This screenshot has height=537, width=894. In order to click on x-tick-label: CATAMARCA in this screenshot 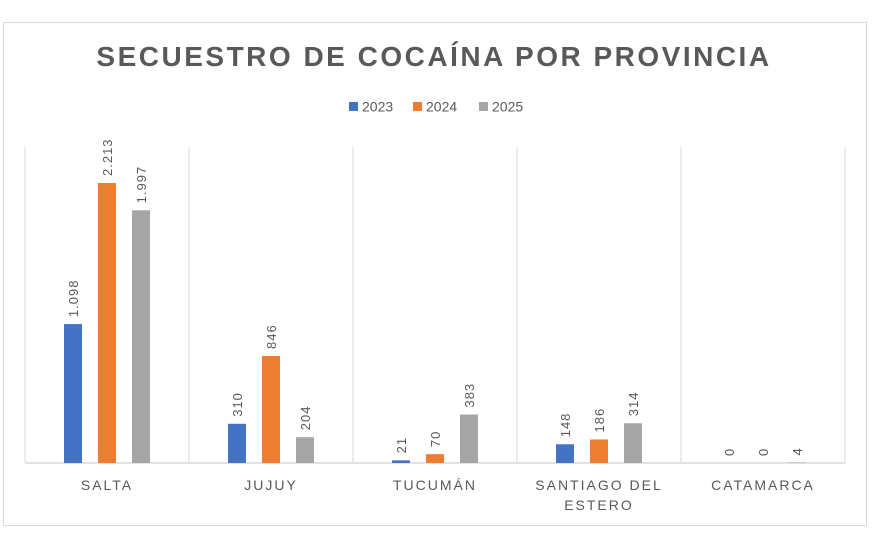, I will do `click(763, 485)`.